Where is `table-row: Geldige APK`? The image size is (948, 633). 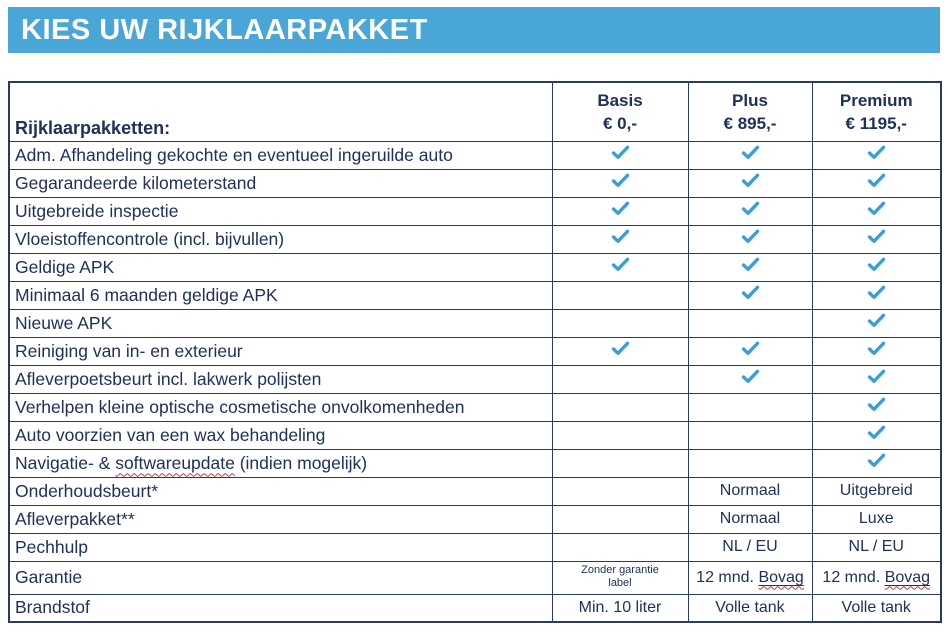 table-row: Geldige APK is located at coordinates (475, 267).